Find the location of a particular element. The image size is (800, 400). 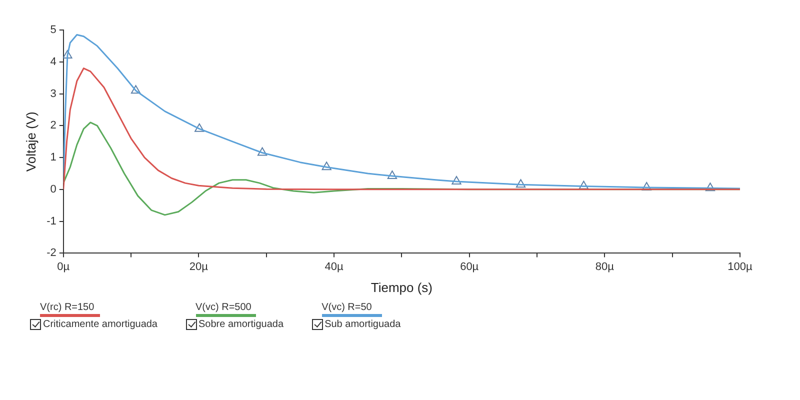

y-tick-label: 4 is located at coordinates (53, 62).